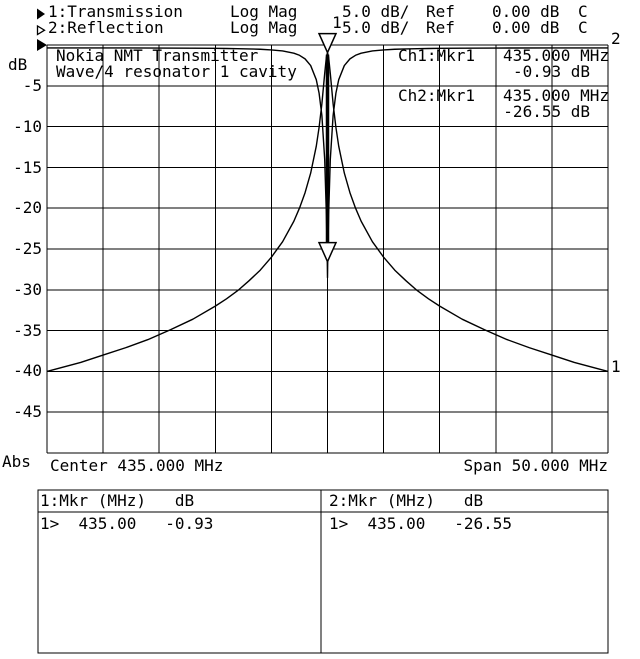 This screenshot has width=640, height=659. I want to click on y-tick-label: -30, so click(27, 289).